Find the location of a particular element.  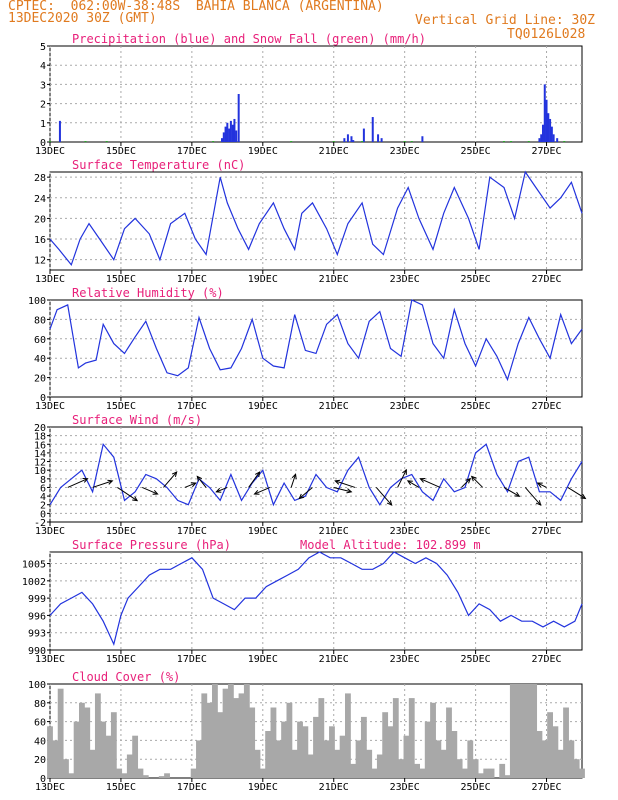

y-tick-label: 990 is located at coordinates (37, 651).